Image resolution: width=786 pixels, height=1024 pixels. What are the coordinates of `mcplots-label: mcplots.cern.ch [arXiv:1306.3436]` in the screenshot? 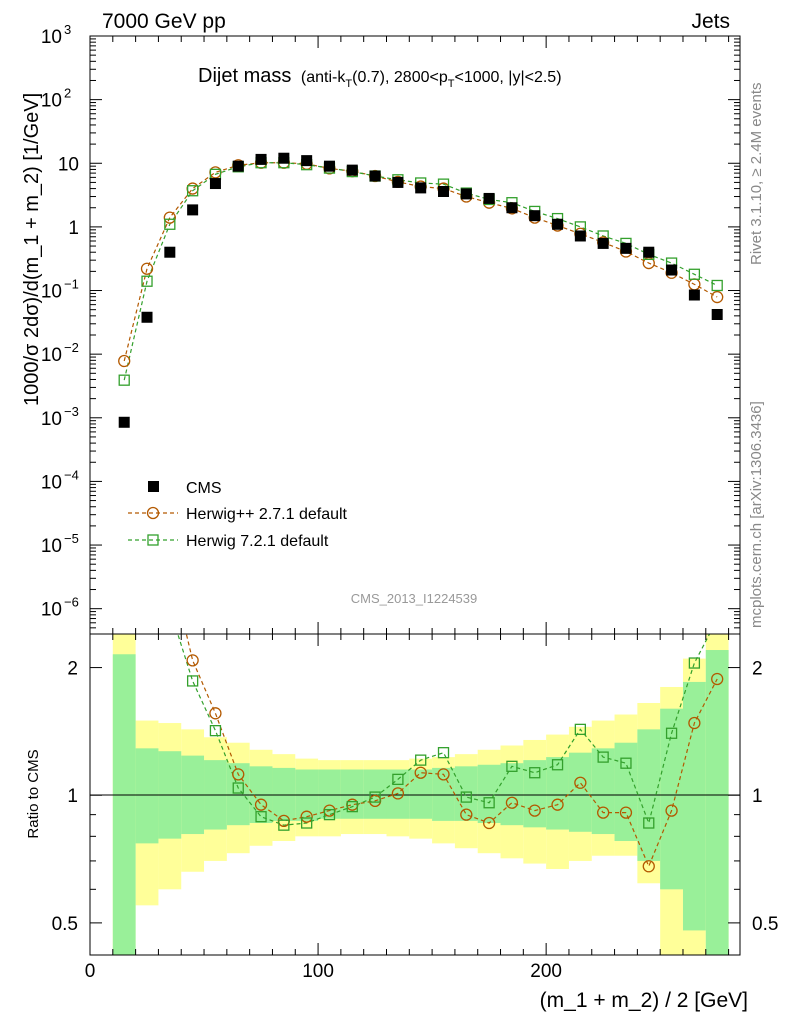 It's located at (756, 514).